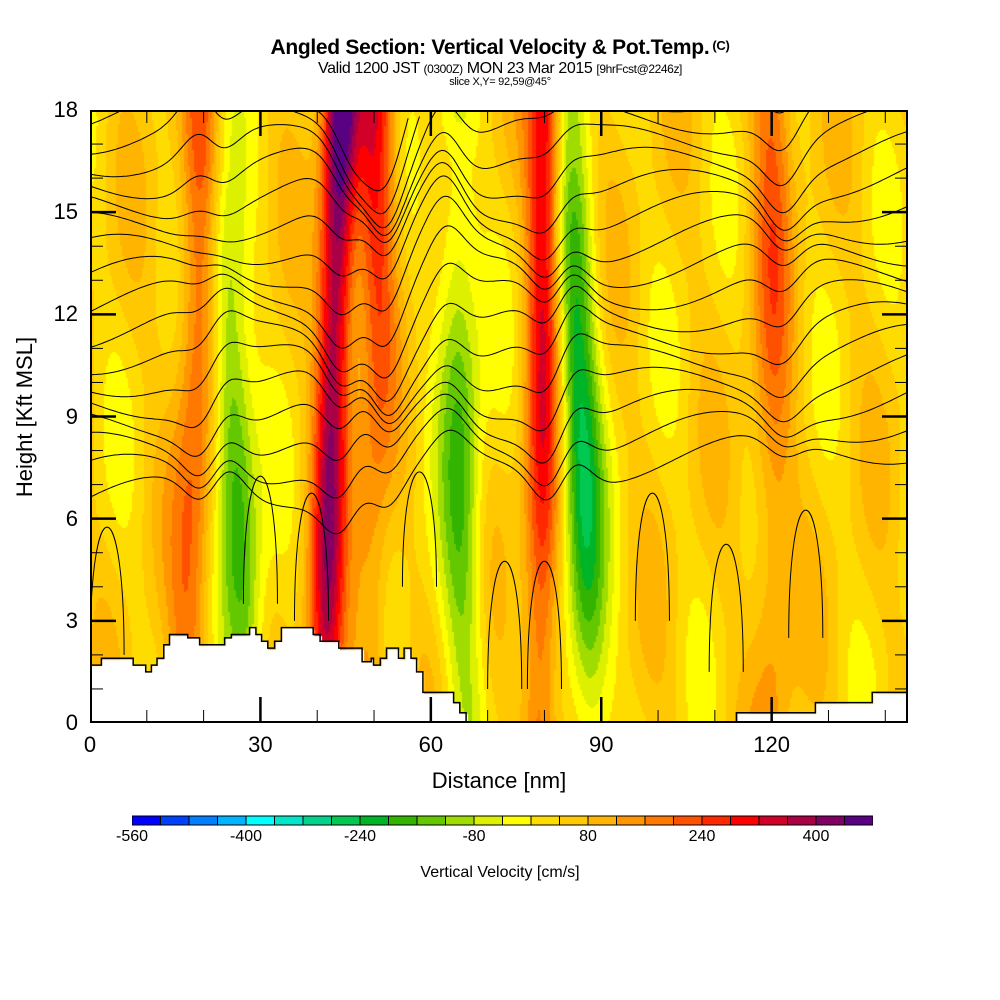 Image resolution: width=1000 pixels, height=1000 pixels. What do you see at coordinates (260, 744) in the screenshot?
I see `x-tick-label: 30` at bounding box center [260, 744].